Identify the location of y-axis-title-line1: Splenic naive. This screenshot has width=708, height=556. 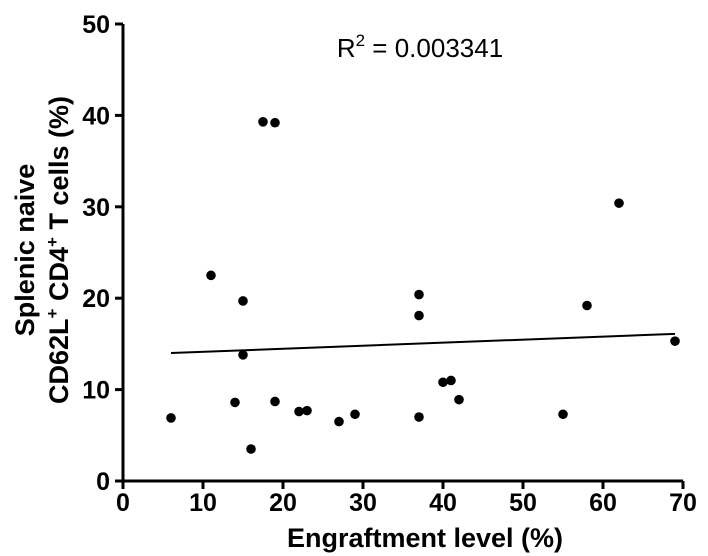
(25, 250).